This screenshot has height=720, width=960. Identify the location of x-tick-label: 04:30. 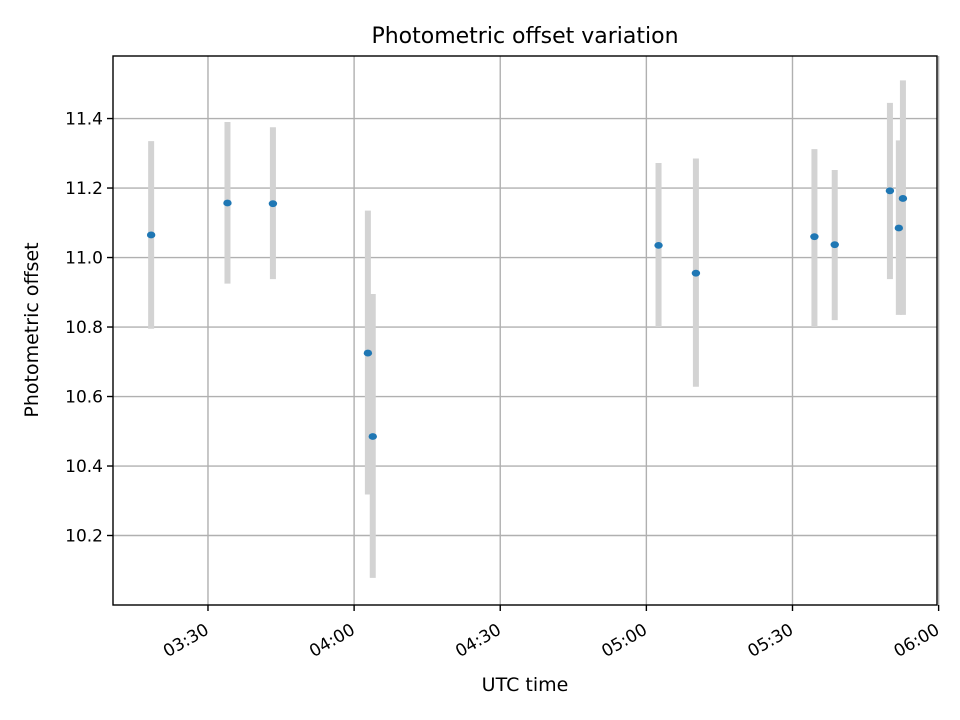
(478, 641).